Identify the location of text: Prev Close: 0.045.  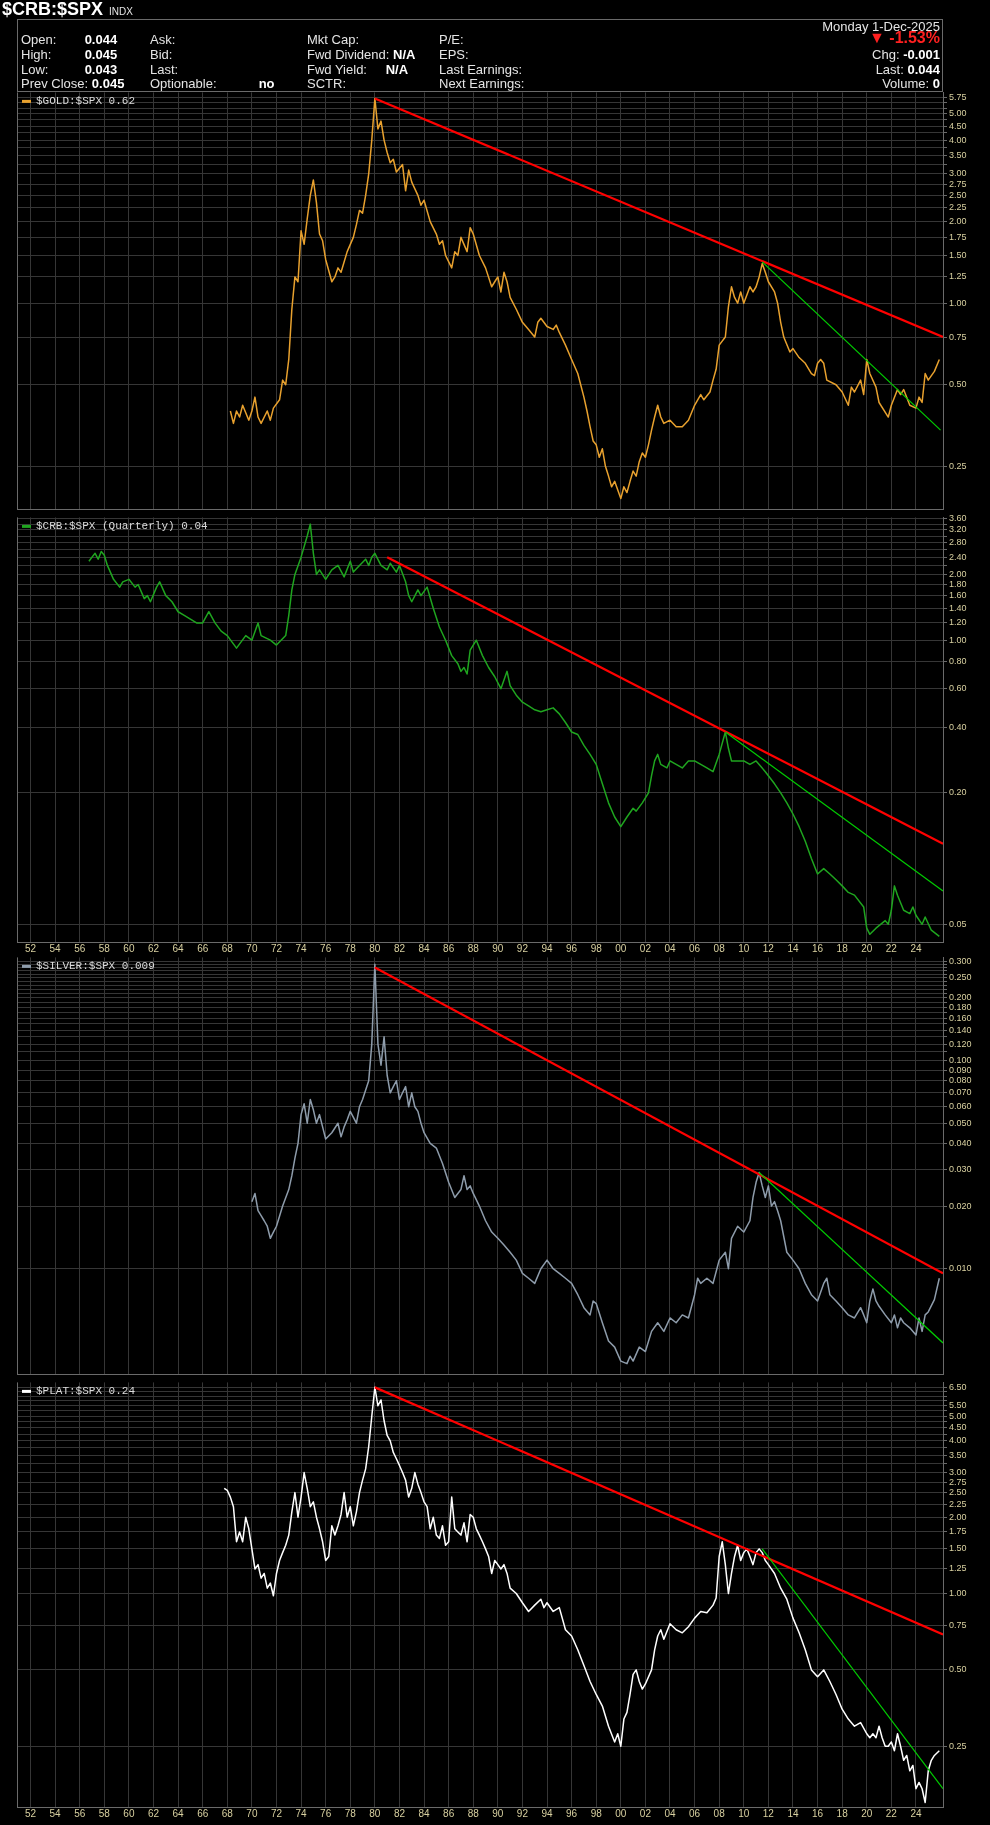
(73, 83).